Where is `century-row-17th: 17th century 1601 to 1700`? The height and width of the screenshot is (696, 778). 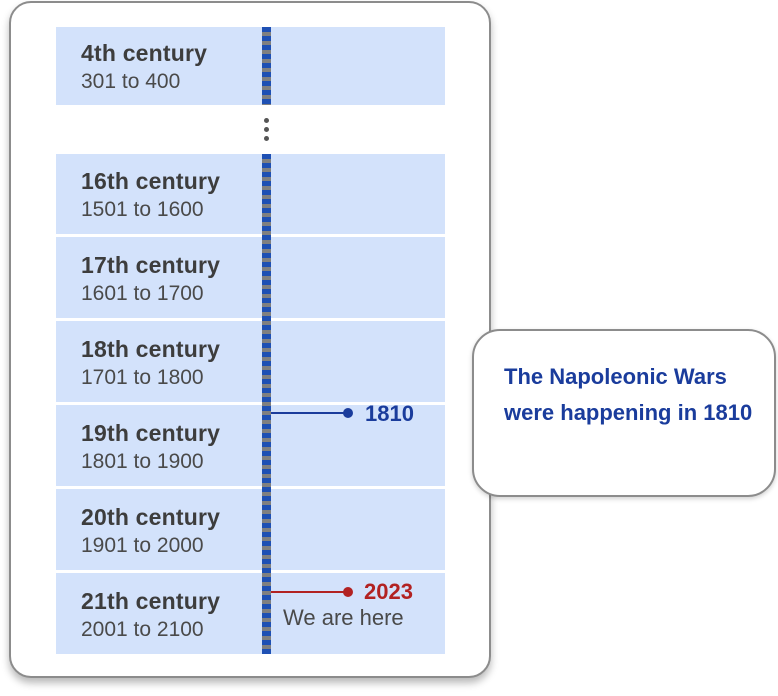
century-row-17th: 17th century 1601 to 1700 is located at coordinates (250, 277).